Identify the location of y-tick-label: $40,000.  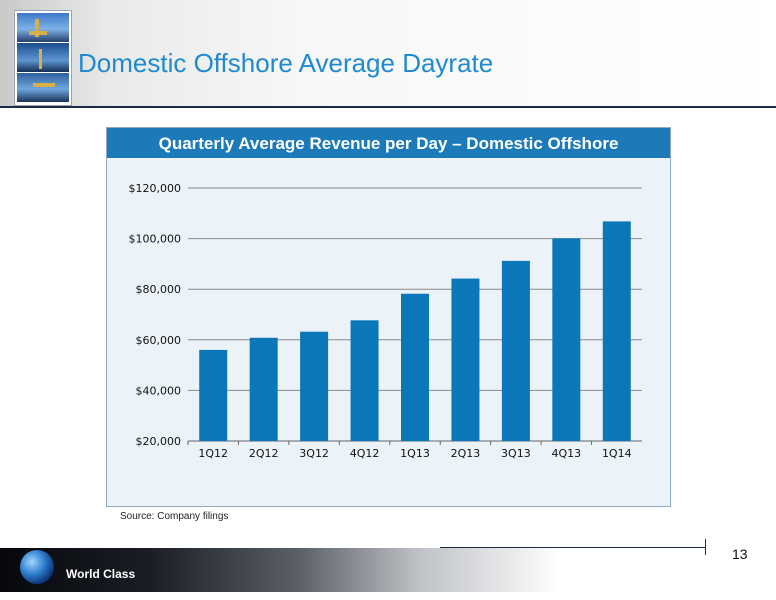
(159, 390).